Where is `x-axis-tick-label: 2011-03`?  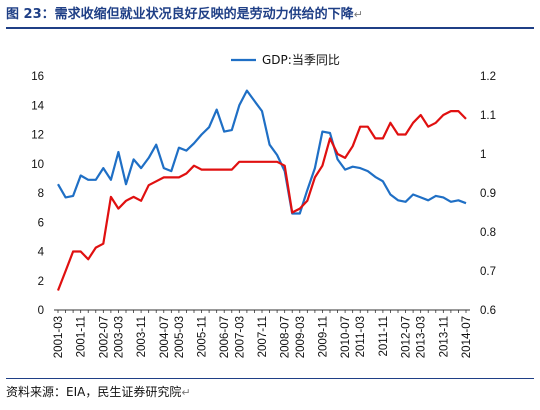
x-axis-tick-label: 2011-03 is located at coordinates (361, 336).